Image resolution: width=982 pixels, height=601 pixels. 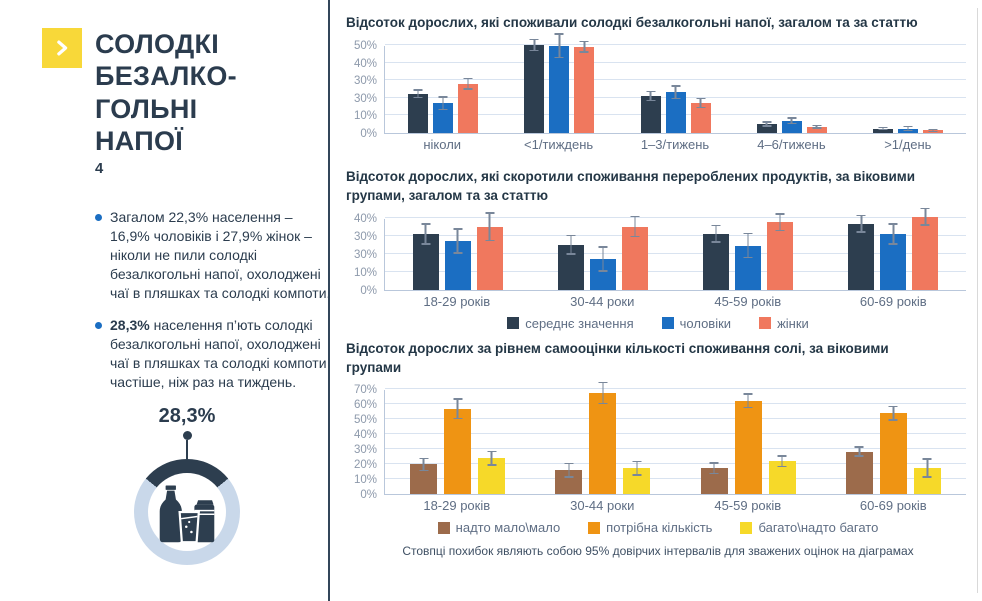 I want to click on legend-label: потрібна кількість, so click(x=659, y=528).